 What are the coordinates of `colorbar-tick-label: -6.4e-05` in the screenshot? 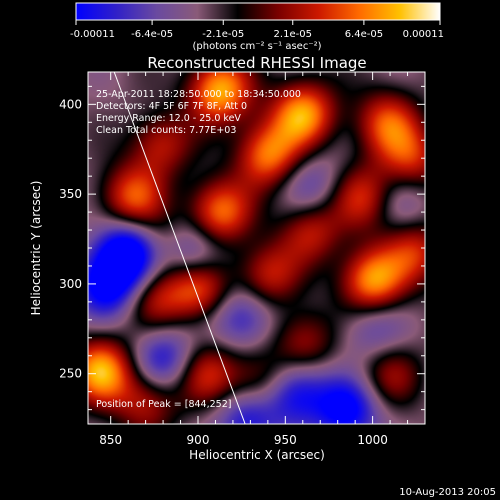 It's located at (152, 34).